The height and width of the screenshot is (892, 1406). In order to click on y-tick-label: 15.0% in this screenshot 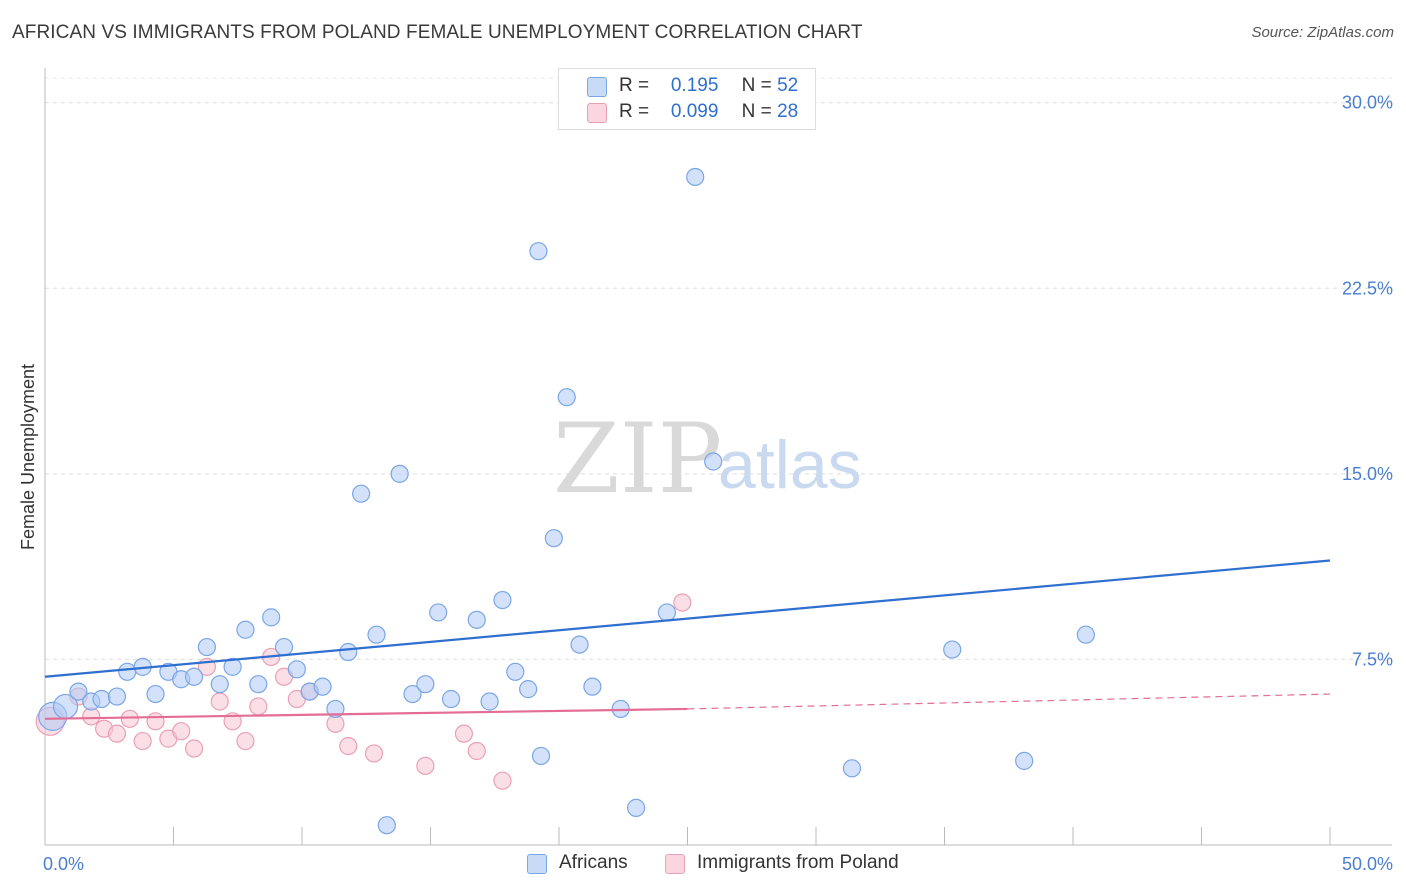, I will do `click(1367, 474)`.